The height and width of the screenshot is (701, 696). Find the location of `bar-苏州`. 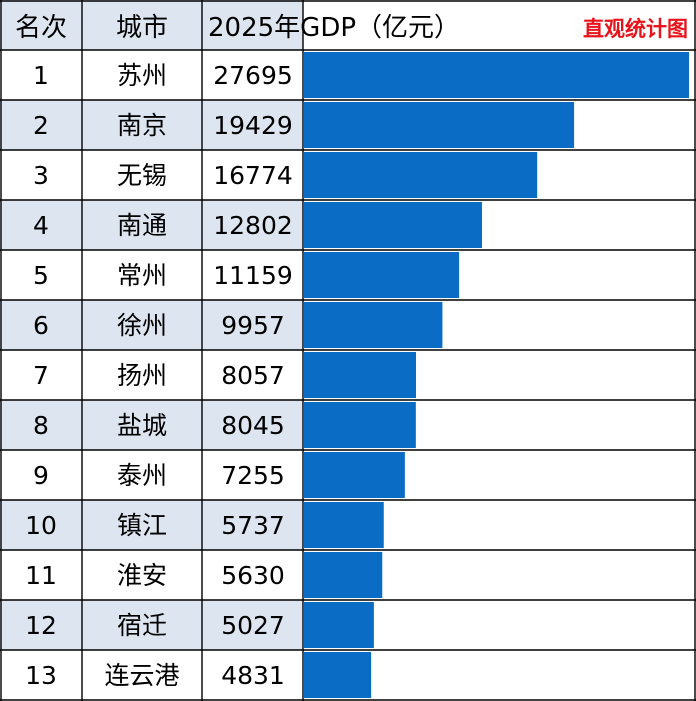

bar-苏州 is located at coordinates (496, 75).